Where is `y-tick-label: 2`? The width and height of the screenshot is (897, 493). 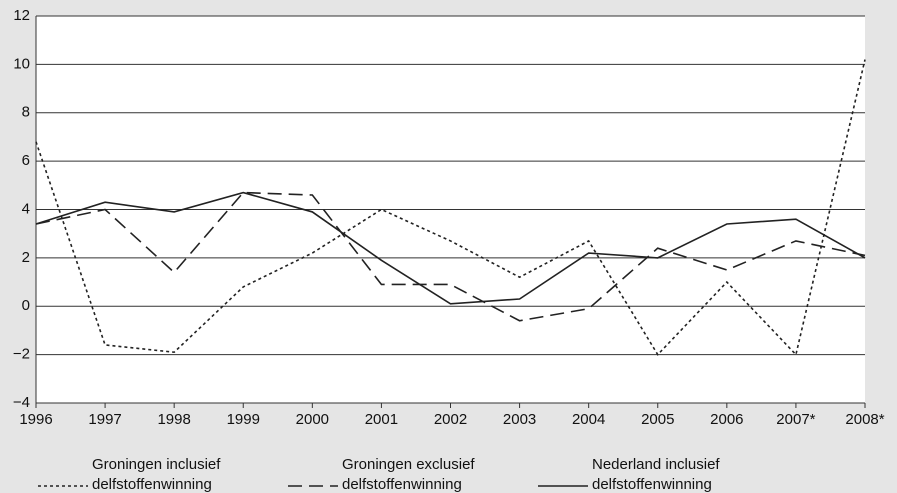 y-tick-label: 2 is located at coordinates (26, 257).